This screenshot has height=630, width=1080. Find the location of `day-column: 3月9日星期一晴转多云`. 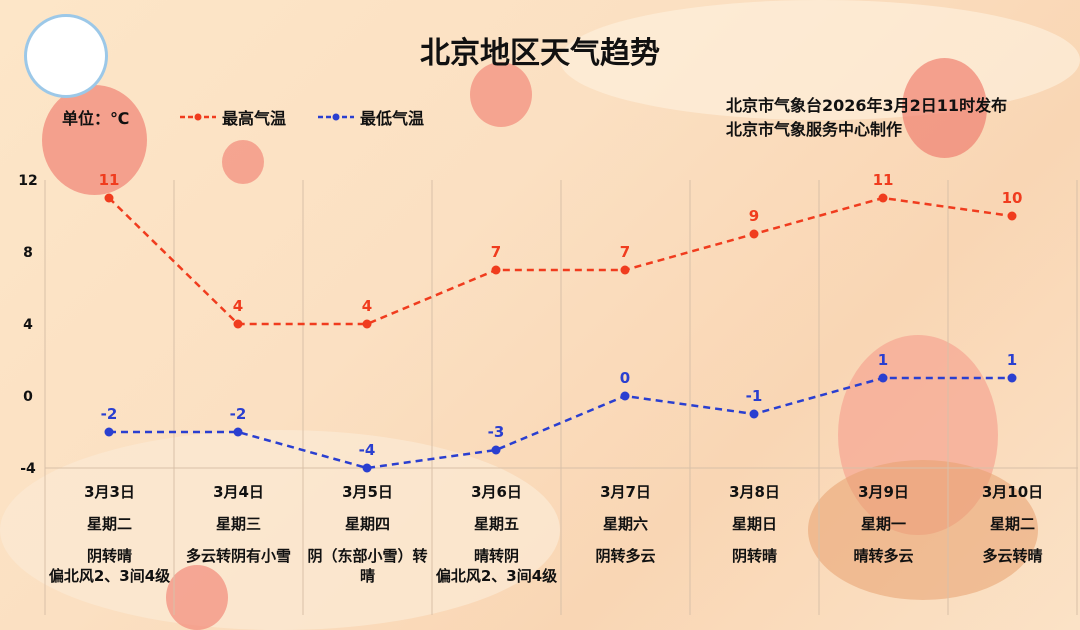

day-column: 3月9日星期一晴转多云 is located at coordinates (883, 524).